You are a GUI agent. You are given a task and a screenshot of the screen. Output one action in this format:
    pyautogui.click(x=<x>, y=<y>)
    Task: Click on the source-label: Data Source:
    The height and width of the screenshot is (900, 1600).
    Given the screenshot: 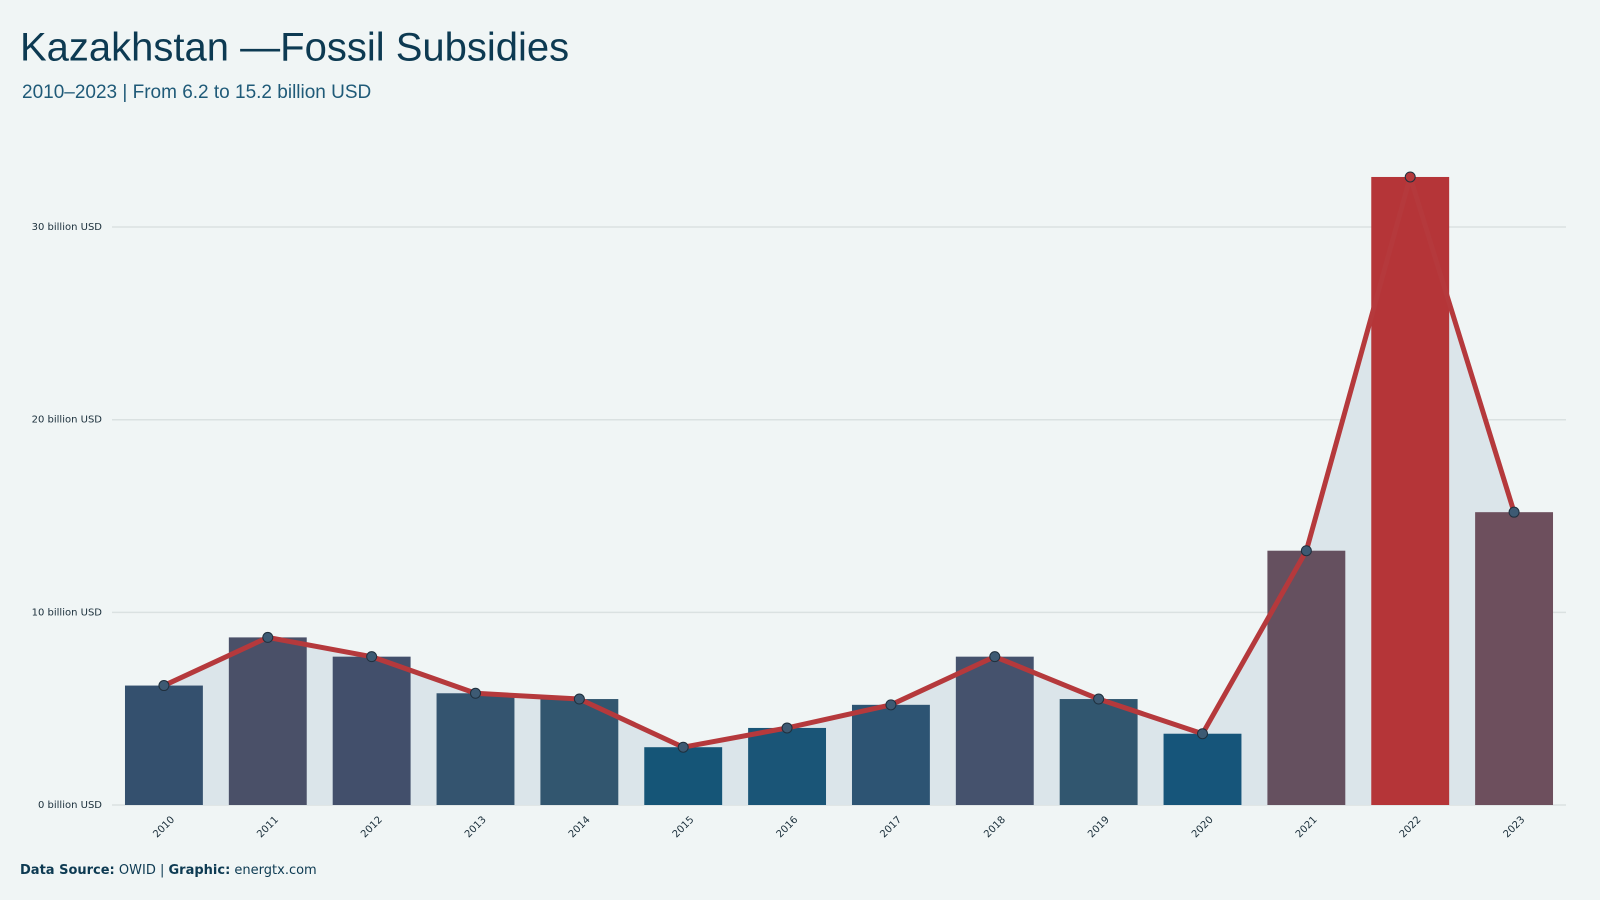 What is the action you would take?
    pyautogui.click(x=67, y=870)
    